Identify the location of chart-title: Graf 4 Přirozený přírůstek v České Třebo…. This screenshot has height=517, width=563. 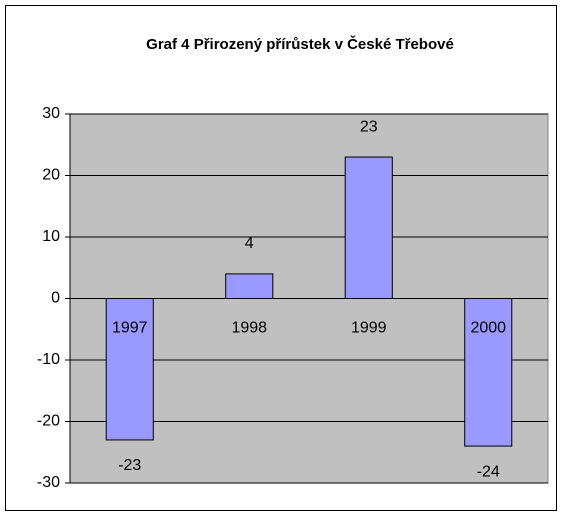
(300, 44).